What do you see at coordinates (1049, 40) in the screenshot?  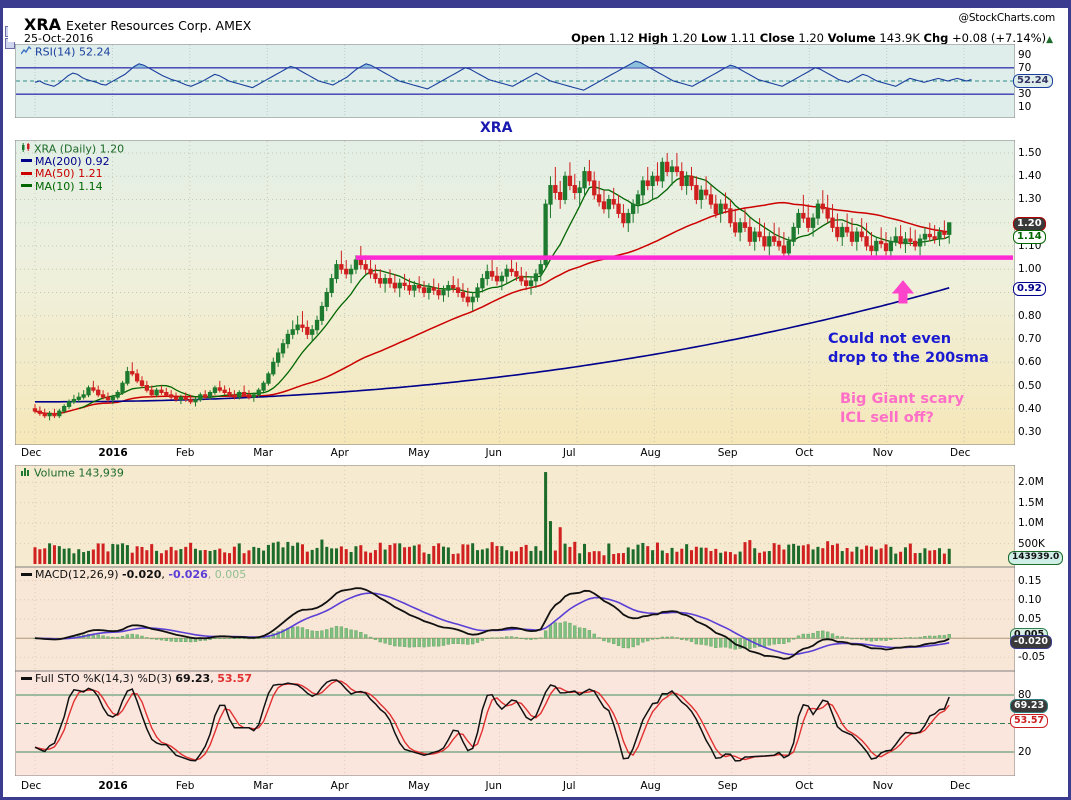 I see `chg-up-arrow-icon: ▲` at bounding box center [1049, 40].